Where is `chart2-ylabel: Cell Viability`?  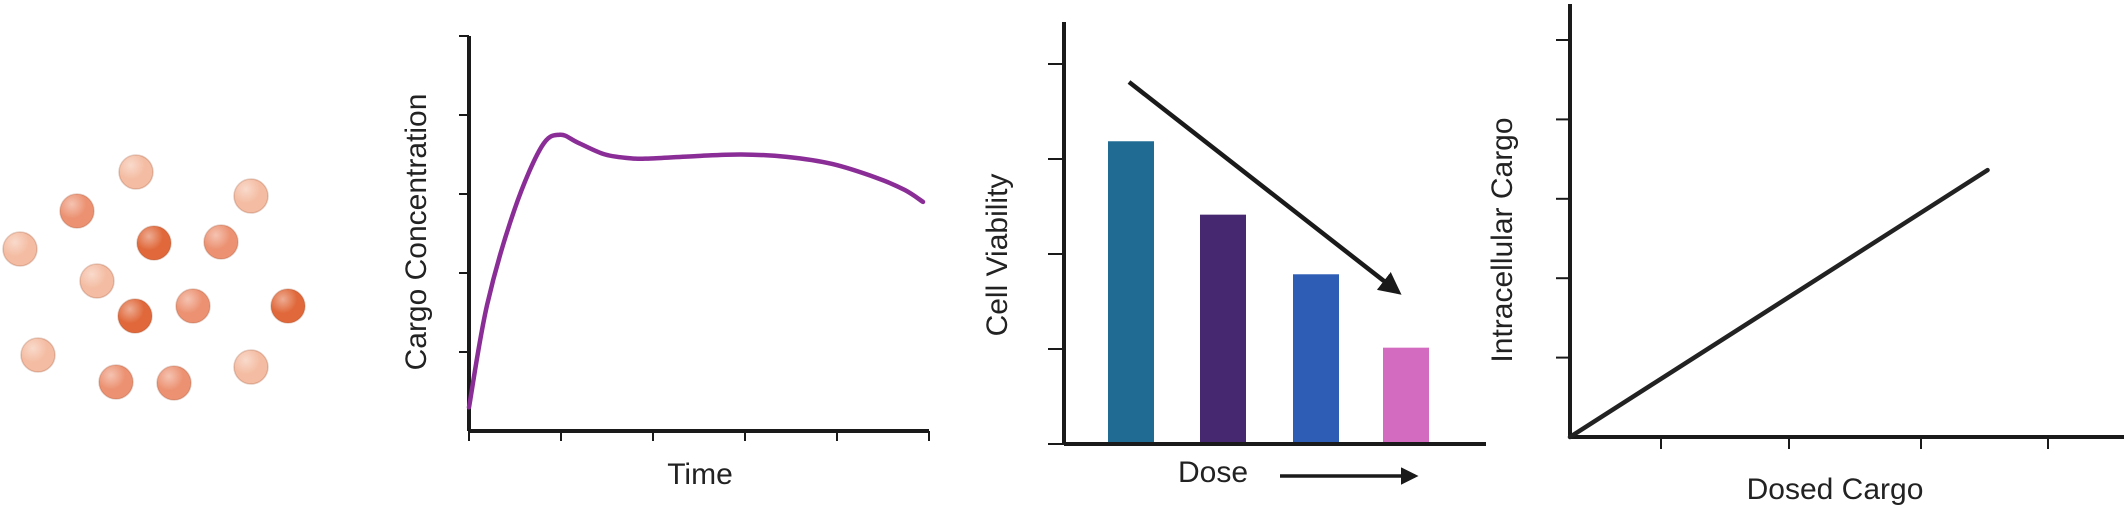 chart2-ylabel: Cell Viability is located at coordinates (997, 255).